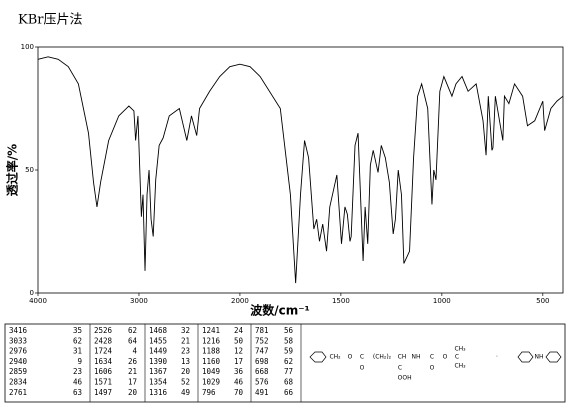 This screenshot has width=570, height=413. I want to click on peak-transmittance: 26, so click(133, 361).